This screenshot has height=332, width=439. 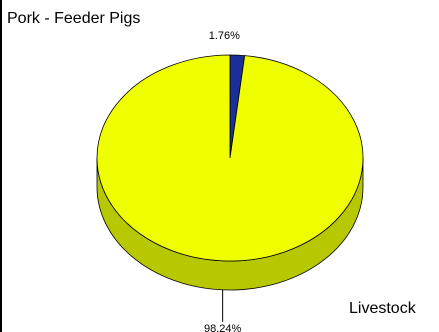 What do you see at coordinates (1, 166) in the screenshot?
I see `left-border` at bounding box center [1, 166].